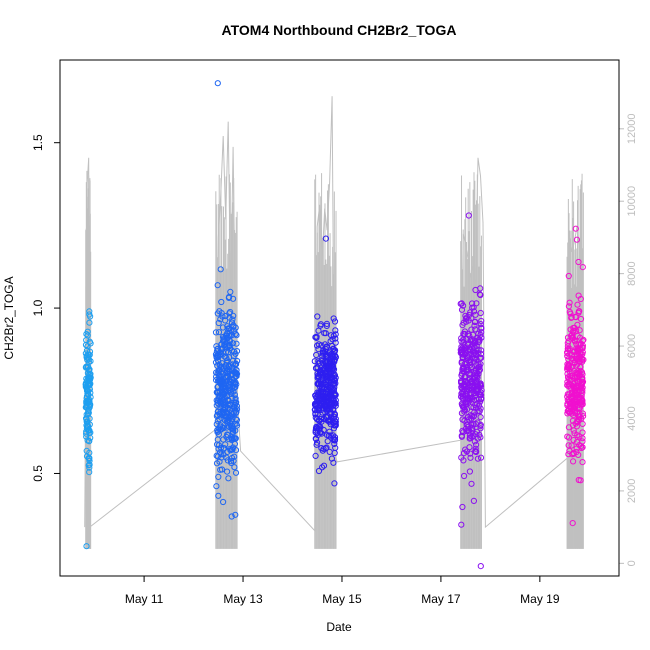 This screenshot has height=650, width=650. I want to click on x-axis-label: Date, so click(339, 627).